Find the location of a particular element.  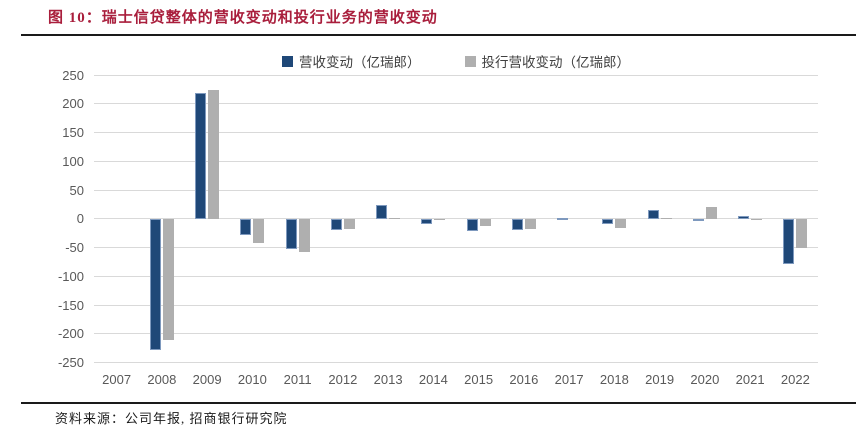

bar-ib-revenue-change-2021 is located at coordinates (757, 219).